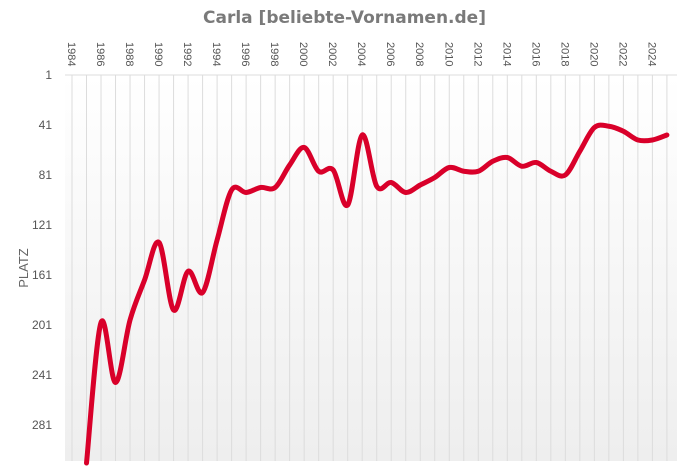  I want to click on x-tick-label: 1992, so click(187, 54).